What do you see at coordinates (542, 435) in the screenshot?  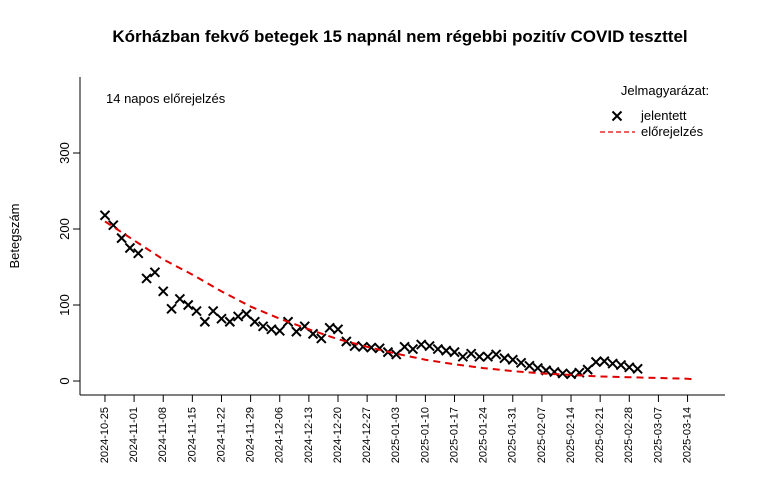 I see `x-tick-label: 2025-02-07` at bounding box center [542, 435].